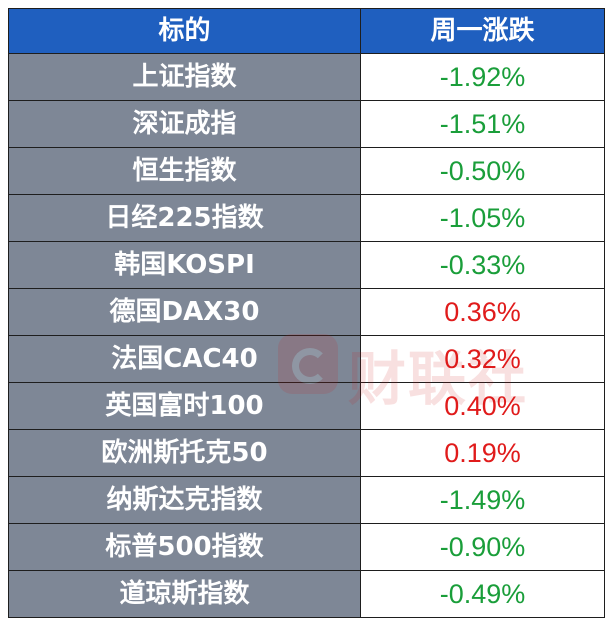  What do you see at coordinates (482, 265) in the screenshot?
I see `index-change: -0.33%` at bounding box center [482, 265].